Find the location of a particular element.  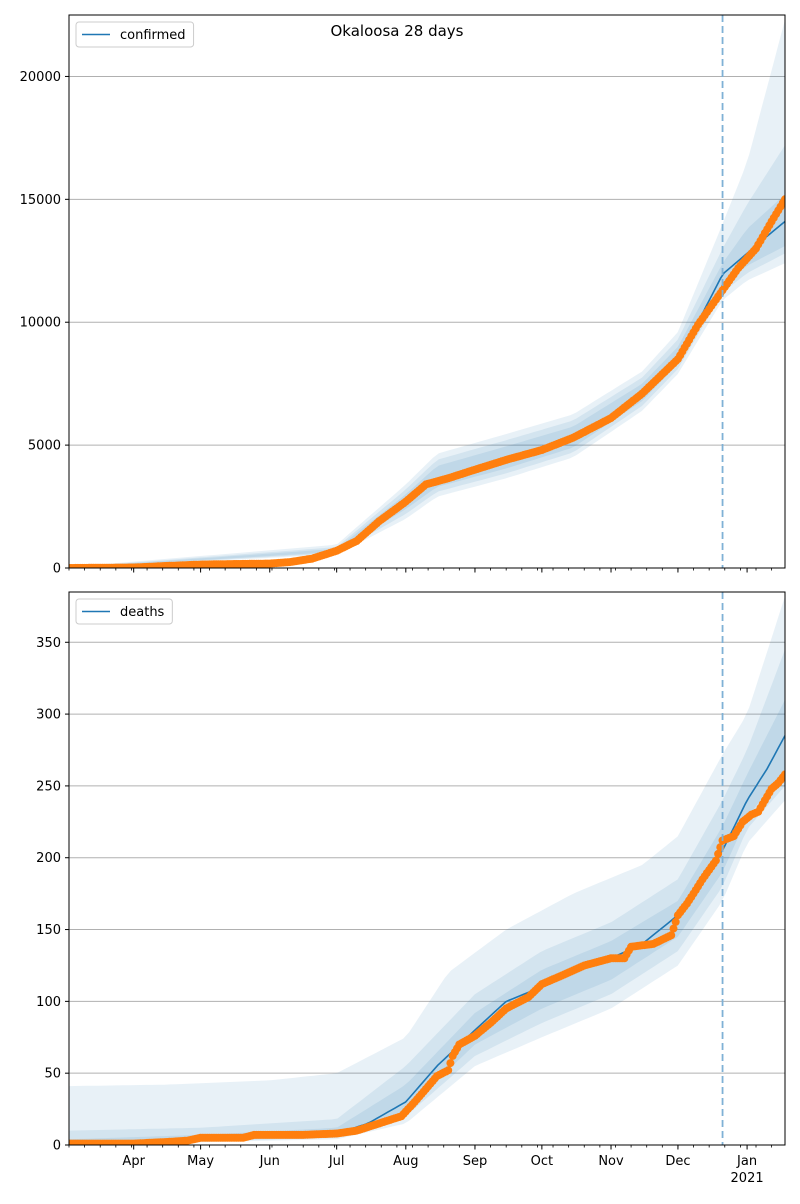

x-tick-label: Dec is located at coordinates (677, 1161).